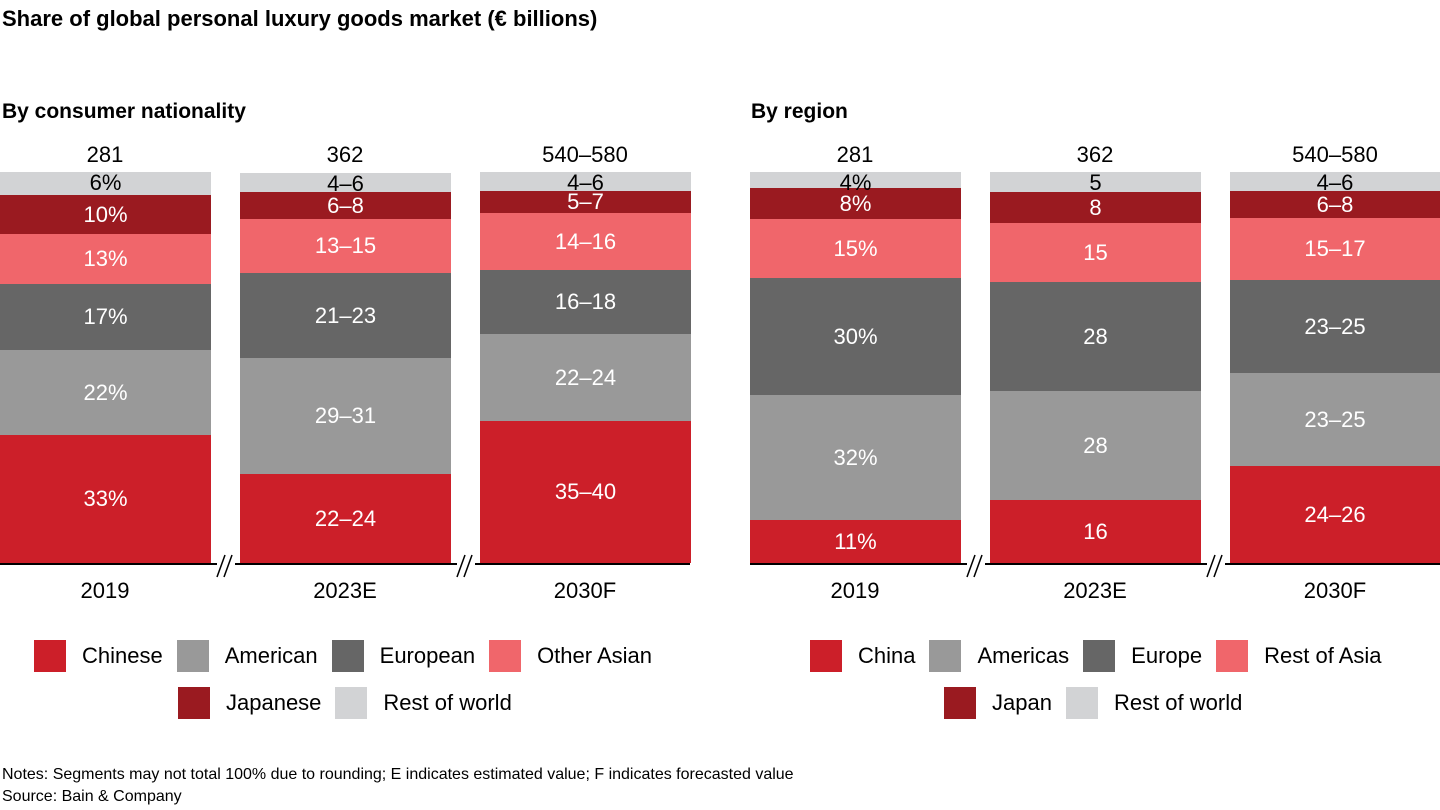  I want to click on bar-segment-other-asian: 13–15, so click(345, 246).